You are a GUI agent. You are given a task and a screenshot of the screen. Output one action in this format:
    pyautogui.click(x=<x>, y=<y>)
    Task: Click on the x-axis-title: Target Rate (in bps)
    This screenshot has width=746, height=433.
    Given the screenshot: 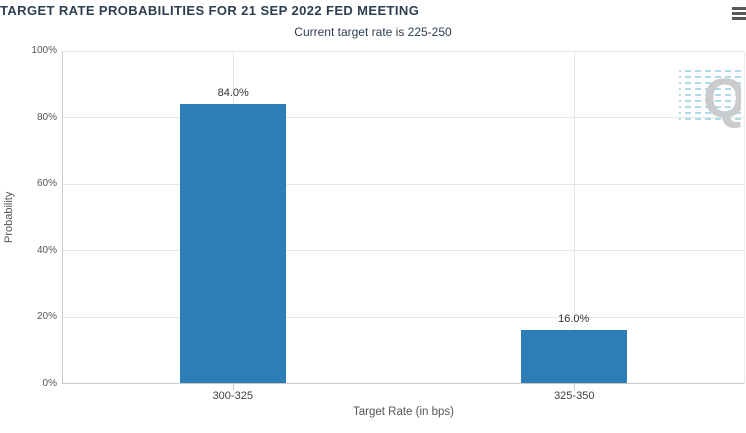 What is the action you would take?
    pyautogui.click(x=403, y=412)
    